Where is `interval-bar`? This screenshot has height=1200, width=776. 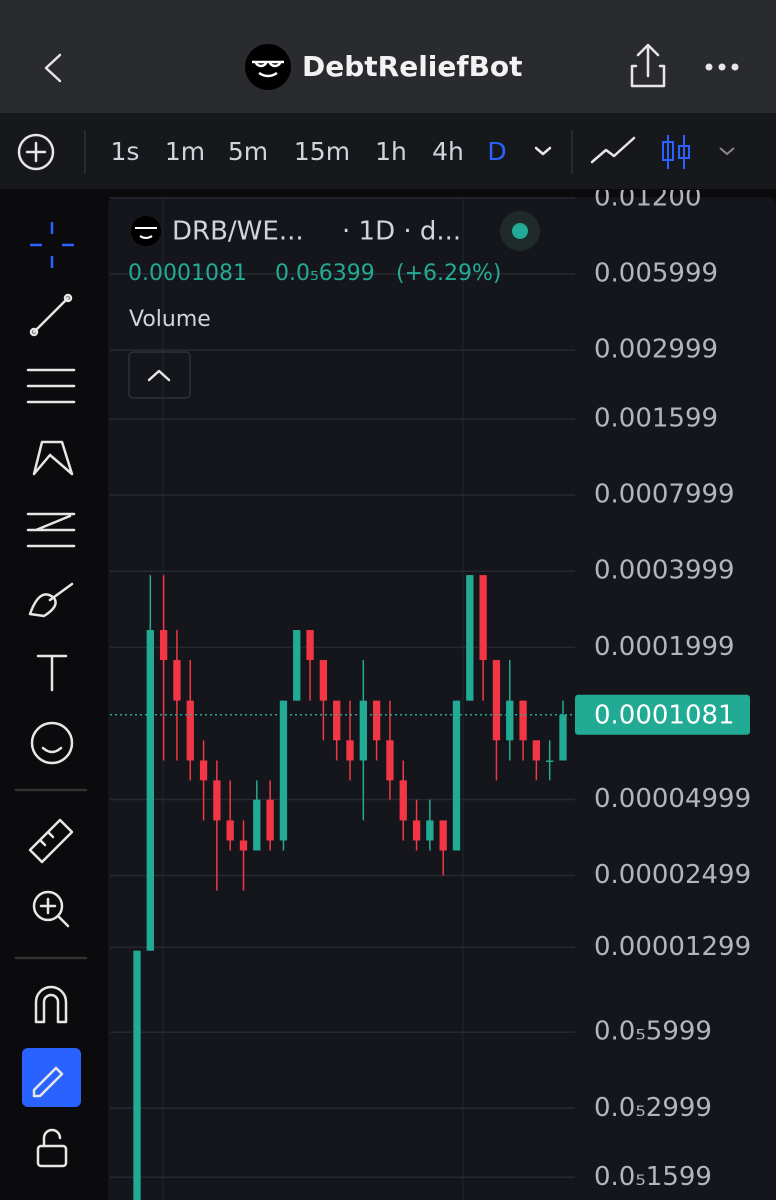 interval-bar is located at coordinates (388, 151).